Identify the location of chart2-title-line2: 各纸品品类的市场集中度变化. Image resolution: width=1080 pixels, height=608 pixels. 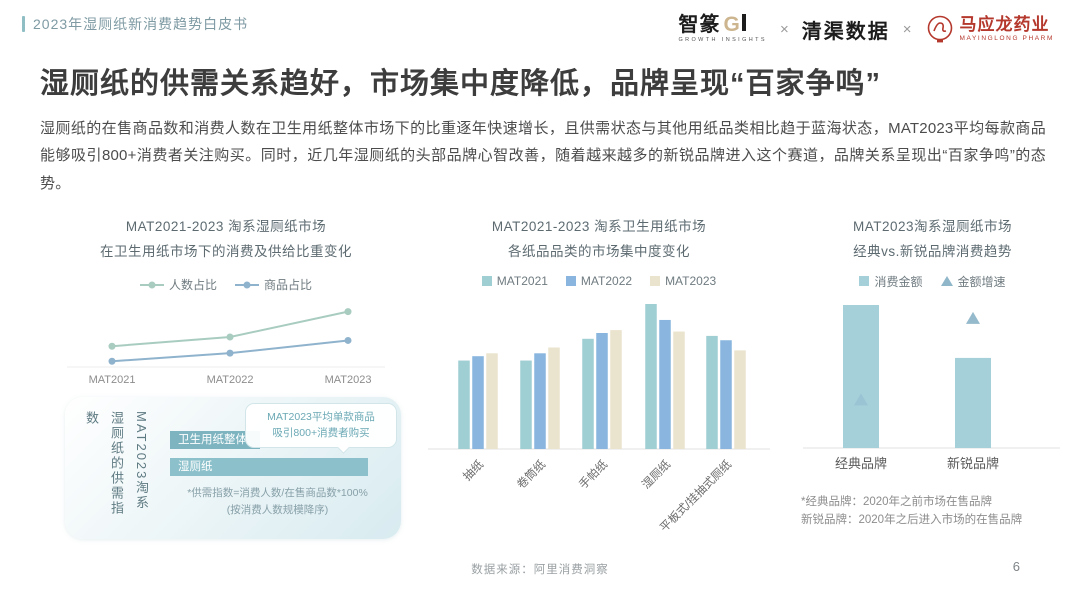
(599, 251).